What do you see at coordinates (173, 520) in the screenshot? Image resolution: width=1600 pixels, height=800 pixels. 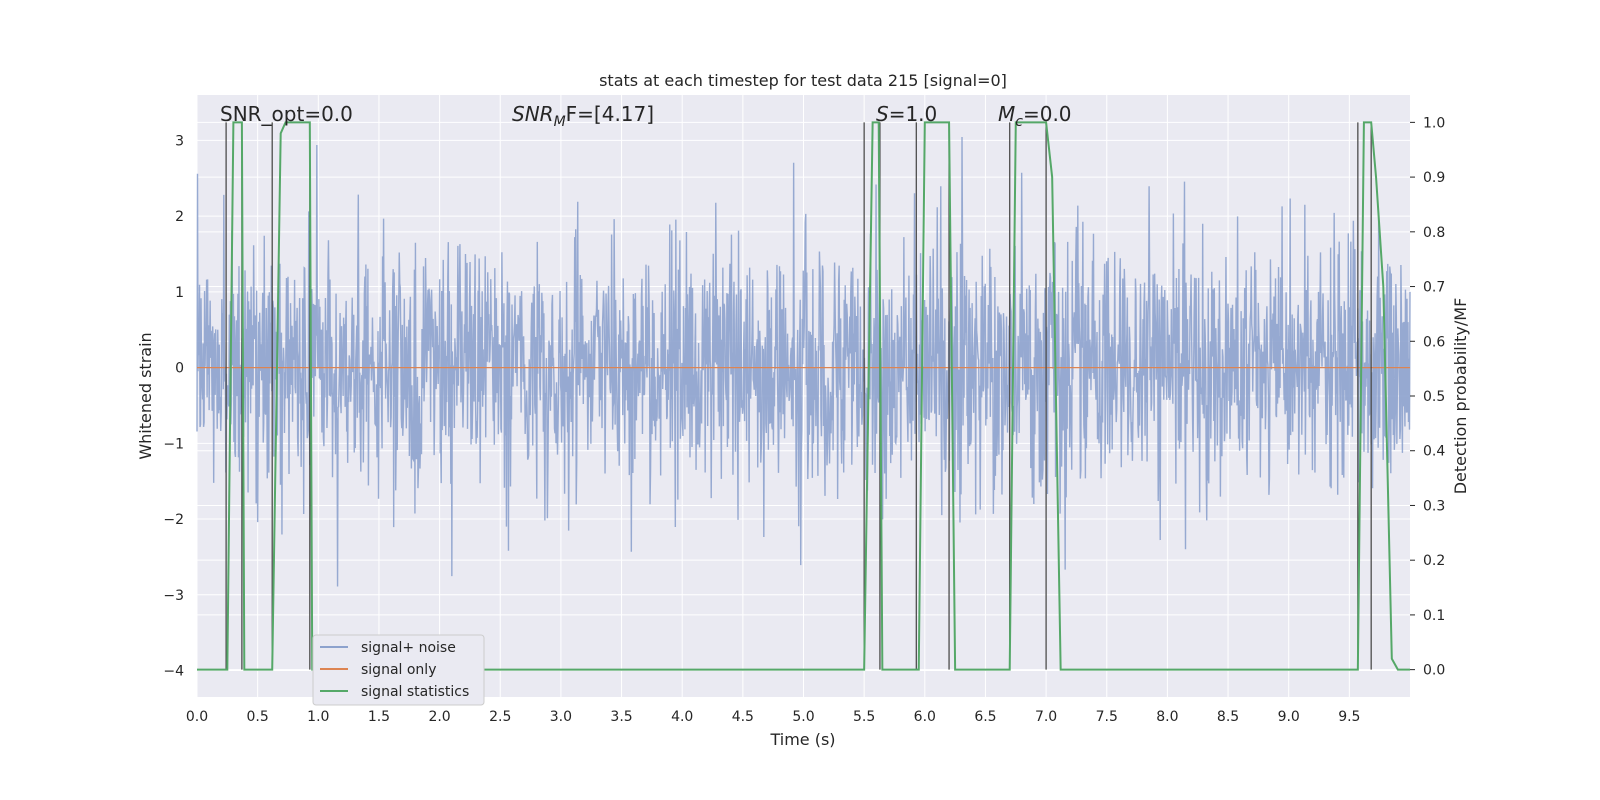 I see `y-left-tick-label: −2` at bounding box center [173, 520].